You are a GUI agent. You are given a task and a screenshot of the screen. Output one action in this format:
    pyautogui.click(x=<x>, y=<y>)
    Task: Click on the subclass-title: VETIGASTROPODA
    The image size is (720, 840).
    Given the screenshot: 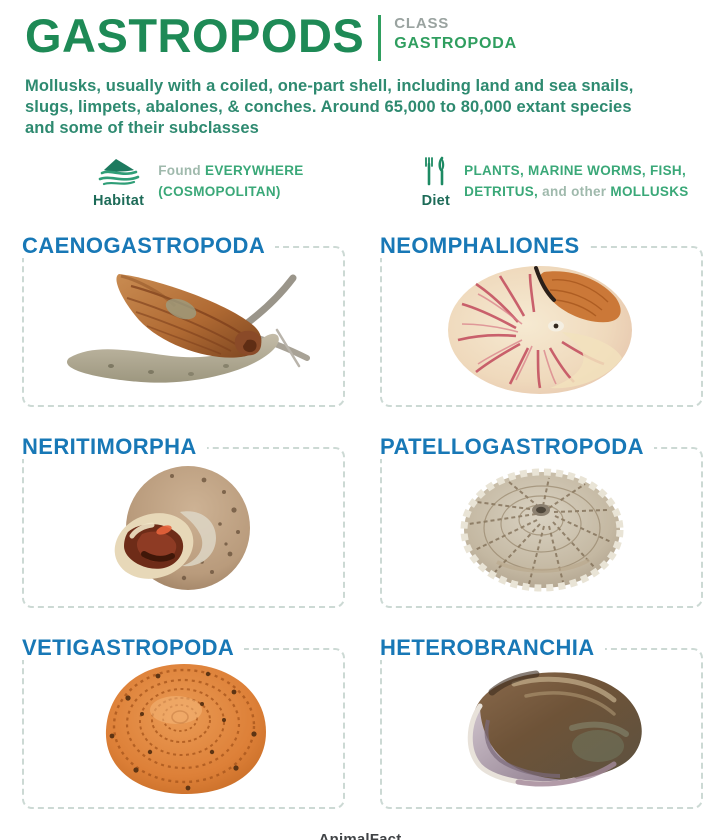 What is the action you would take?
    pyautogui.click(x=133, y=648)
    